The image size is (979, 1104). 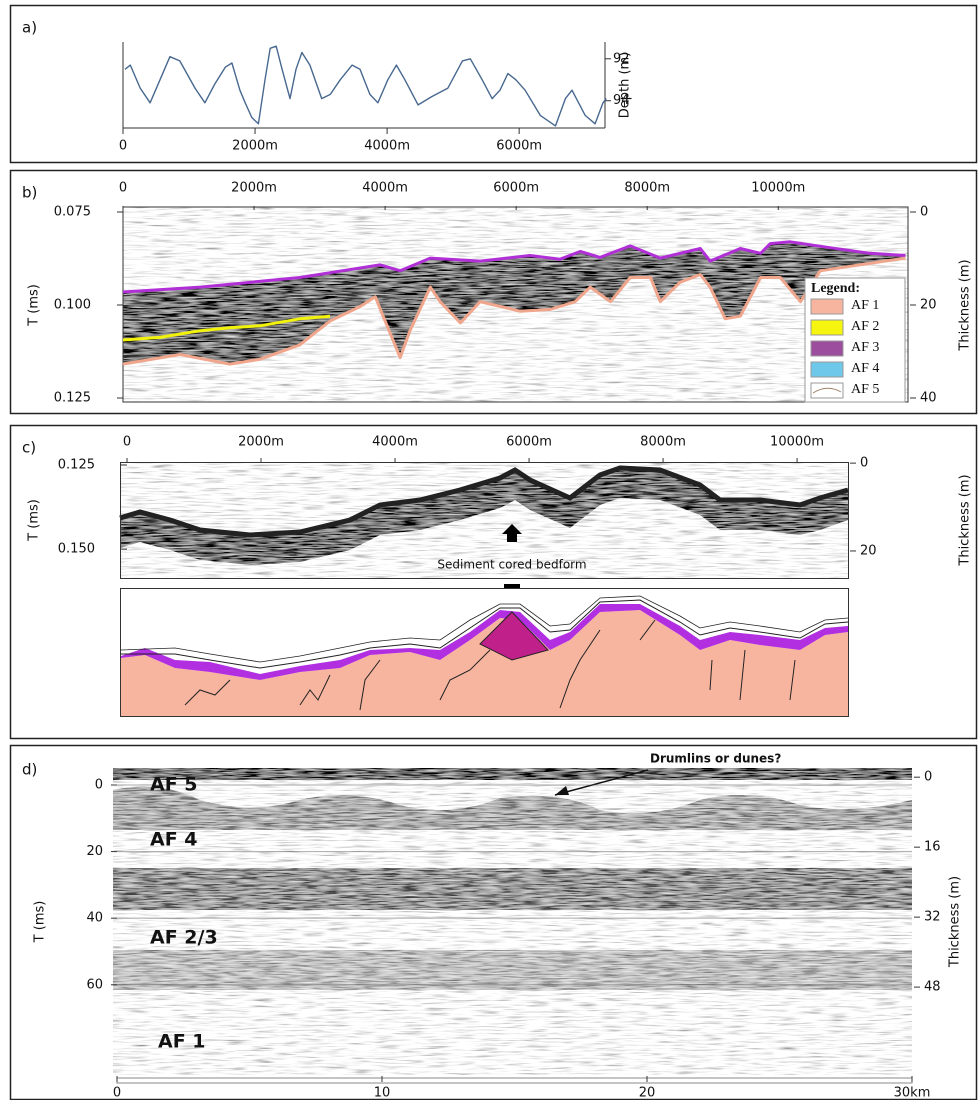 I want to click on legend-title: Legend:, so click(x=835, y=288).